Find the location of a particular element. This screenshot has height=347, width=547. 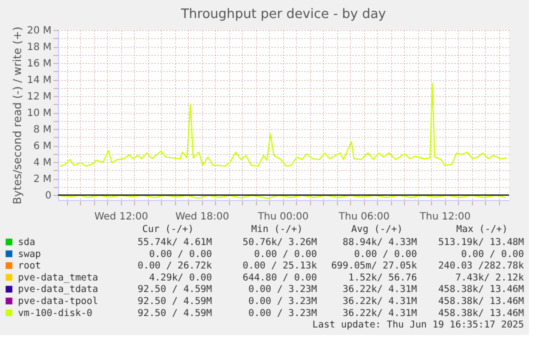

y-tick-label: 2 M is located at coordinates (42, 180).